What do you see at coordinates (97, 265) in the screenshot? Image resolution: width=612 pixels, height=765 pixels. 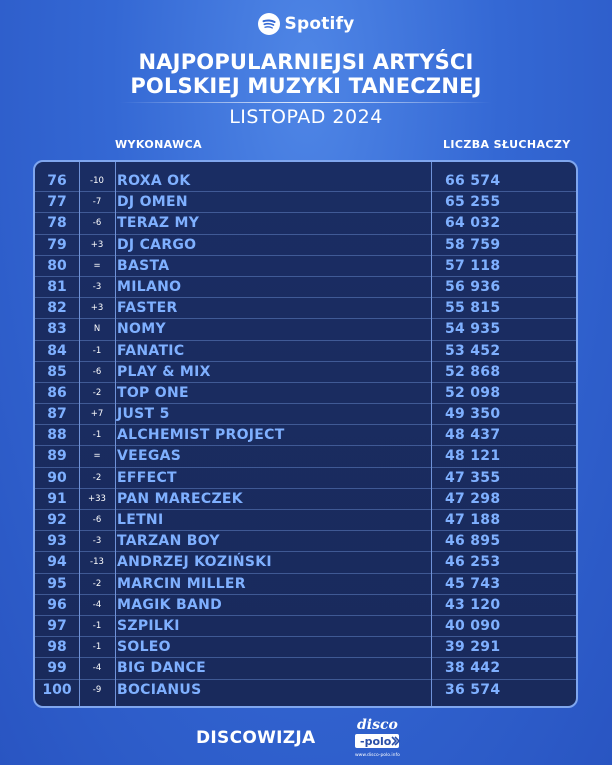 I see `change-cell: =` at bounding box center [97, 265].